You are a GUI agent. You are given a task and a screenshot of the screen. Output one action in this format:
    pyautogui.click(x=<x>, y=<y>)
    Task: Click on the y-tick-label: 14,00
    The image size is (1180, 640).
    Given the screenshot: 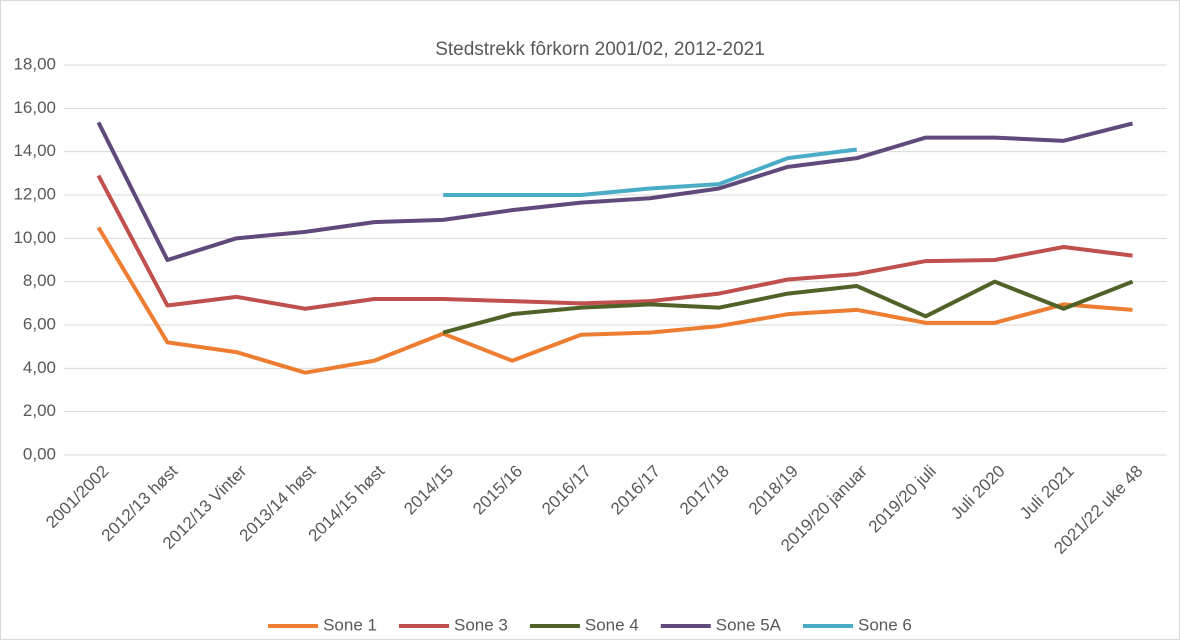 What is the action you would take?
    pyautogui.click(x=34, y=150)
    